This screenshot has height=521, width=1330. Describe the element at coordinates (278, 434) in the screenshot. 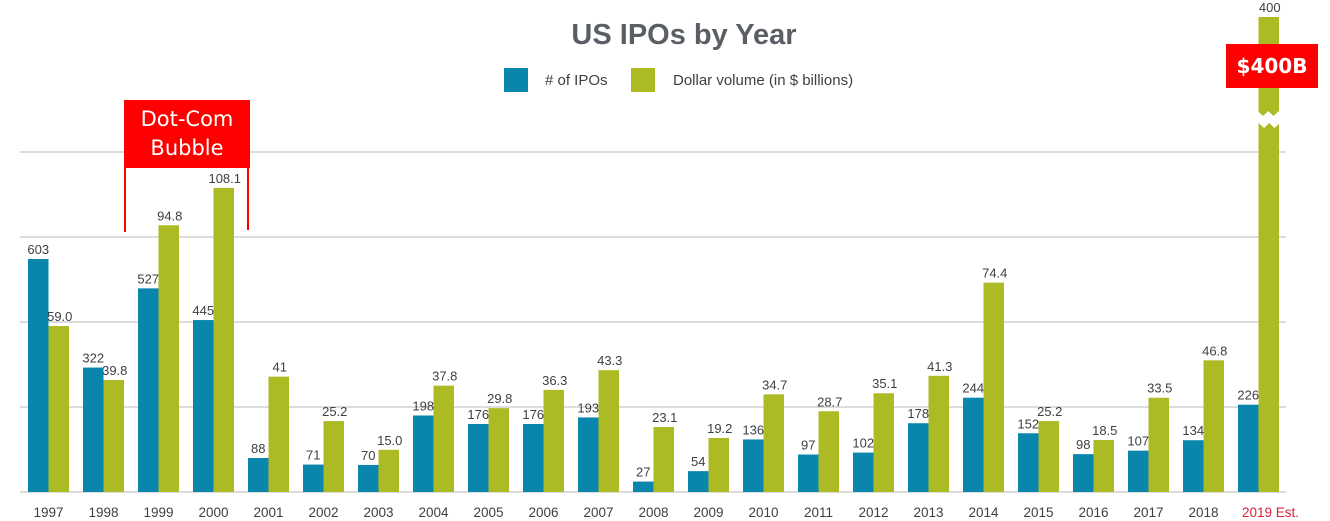

I see `bar-volume-2001` at that location.